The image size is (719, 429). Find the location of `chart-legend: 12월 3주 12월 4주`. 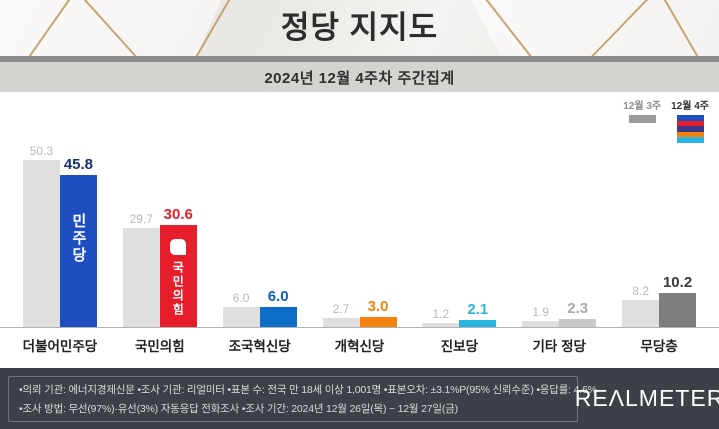

chart-legend: 12월 3주 12월 4주 is located at coordinates (666, 120).